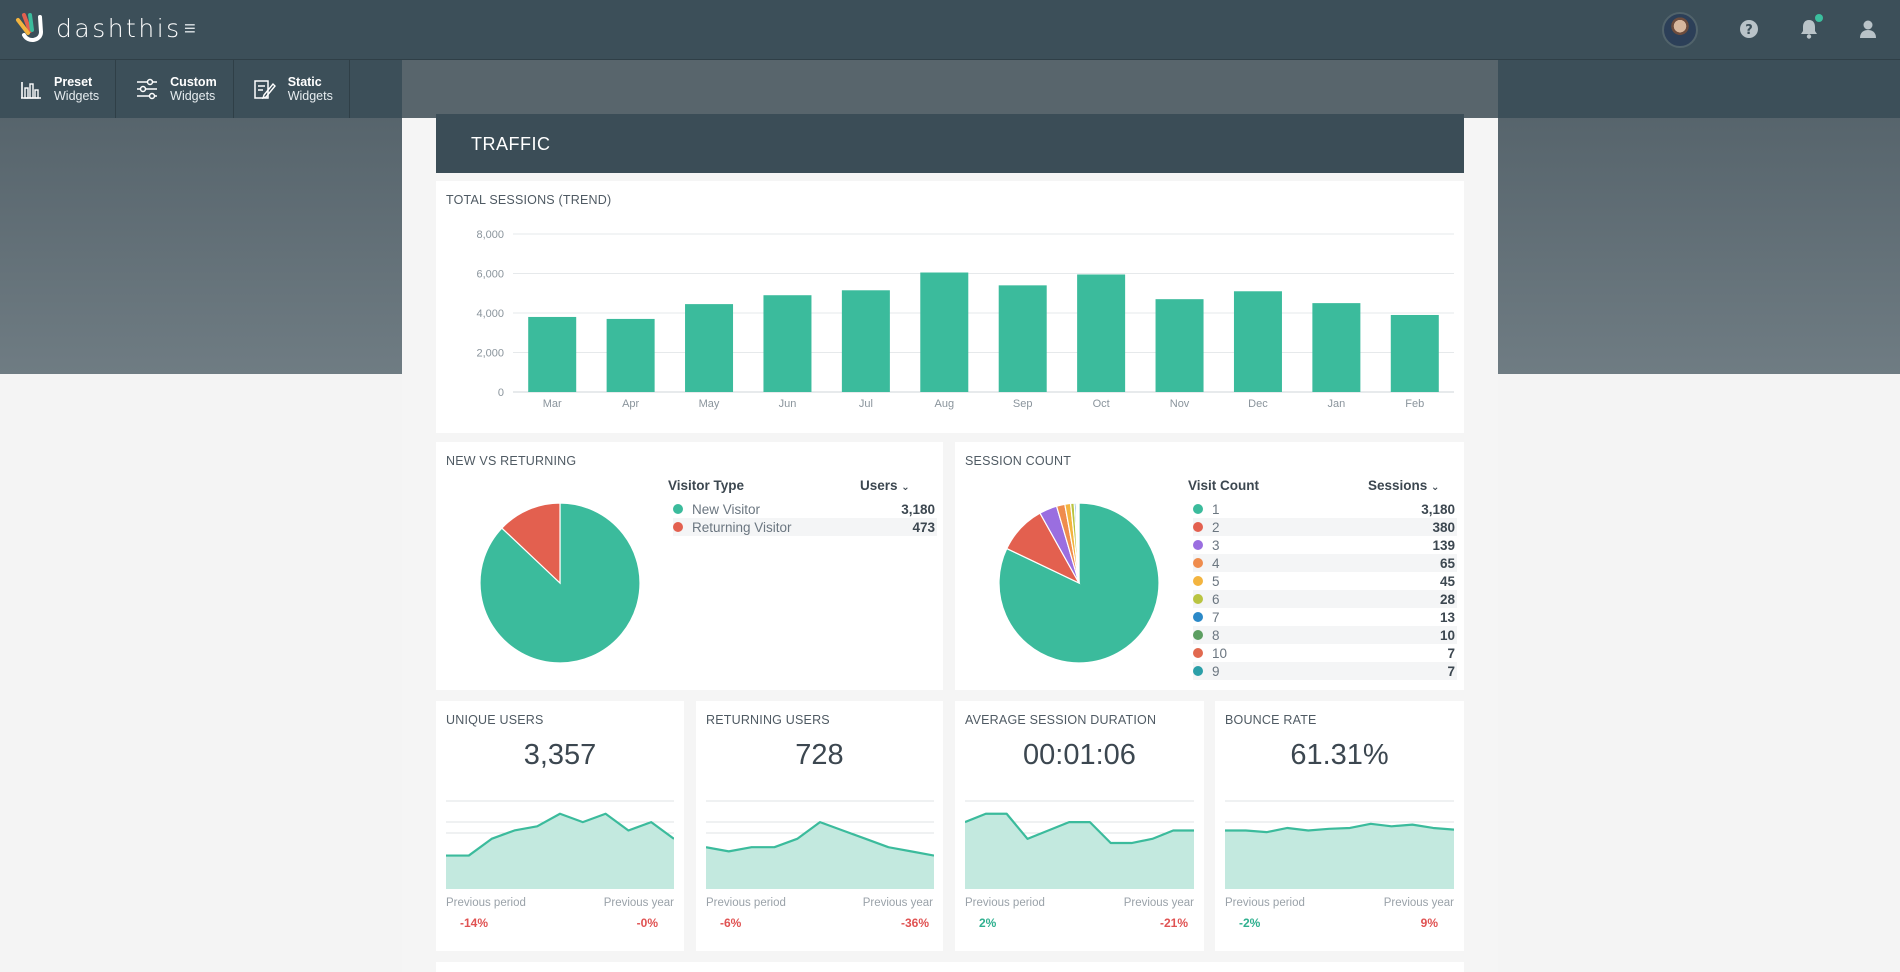  I want to click on sessions-sort-dropdown: Sessions ⌄, so click(1403, 485).